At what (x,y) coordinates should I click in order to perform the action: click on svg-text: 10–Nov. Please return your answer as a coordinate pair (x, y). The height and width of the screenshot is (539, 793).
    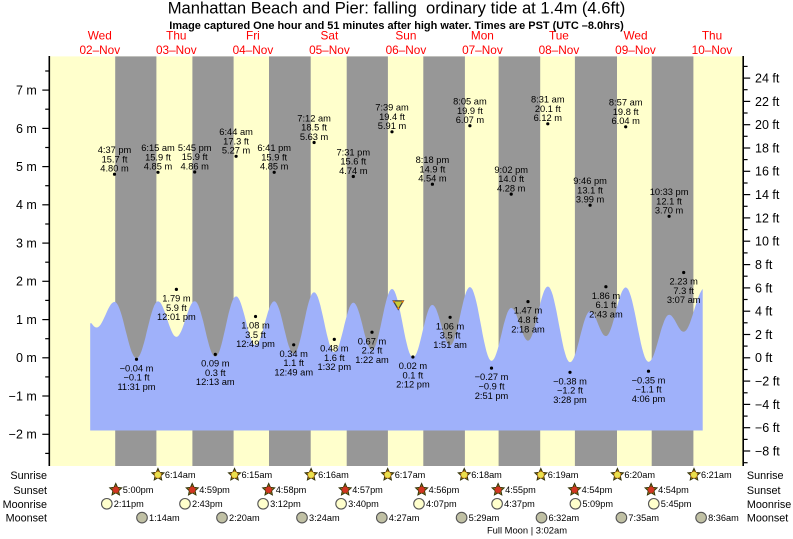
    Looking at the image, I should click on (712, 50).